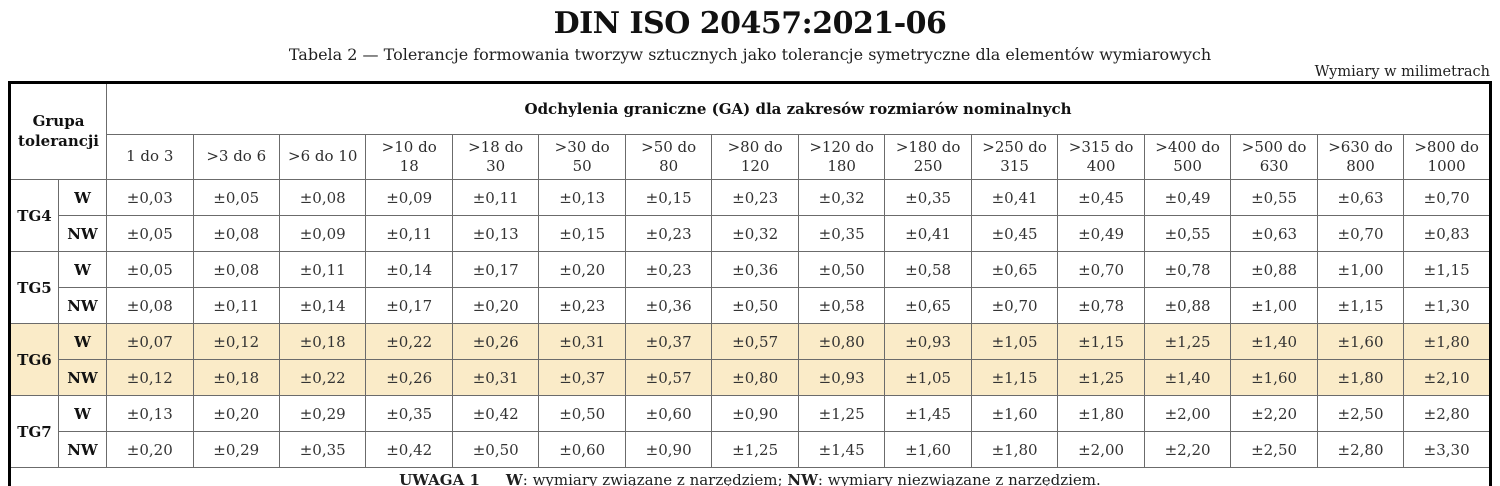 This screenshot has height=486, width=1500. Describe the element at coordinates (236, 157) in the screenshot. I see `size-range-header: >3 do 6` at that location.